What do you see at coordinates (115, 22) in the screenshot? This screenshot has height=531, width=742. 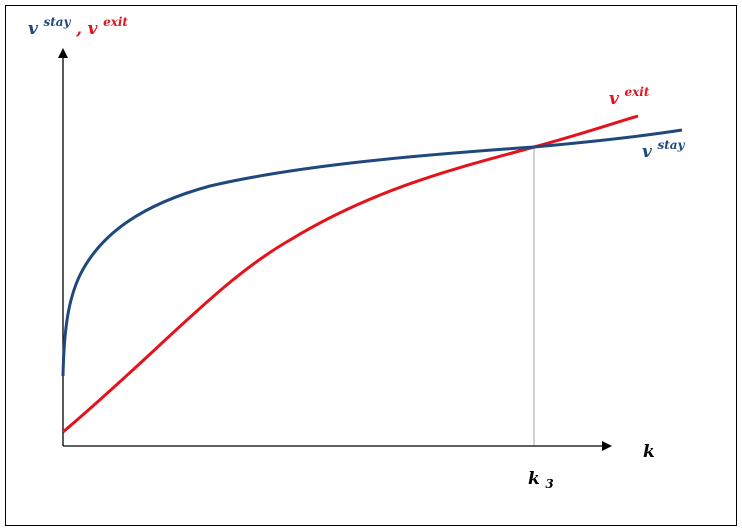 I see `y-label-exit-superscript: exit` at bounding box center [115, 22].